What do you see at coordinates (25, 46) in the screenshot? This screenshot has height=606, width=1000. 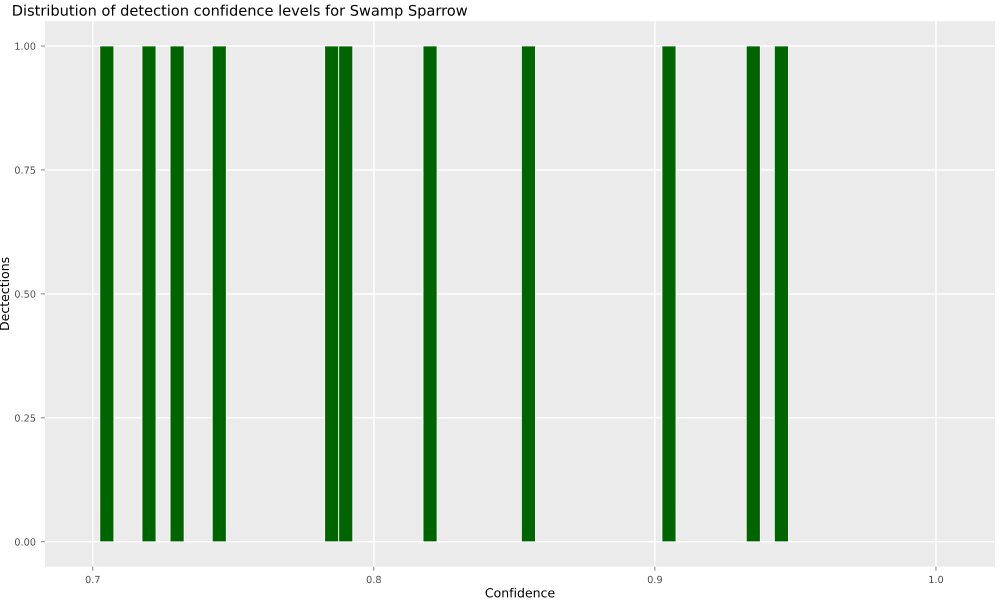 I see `y-tick-label: 1.00` at bounding box center [25, 46].